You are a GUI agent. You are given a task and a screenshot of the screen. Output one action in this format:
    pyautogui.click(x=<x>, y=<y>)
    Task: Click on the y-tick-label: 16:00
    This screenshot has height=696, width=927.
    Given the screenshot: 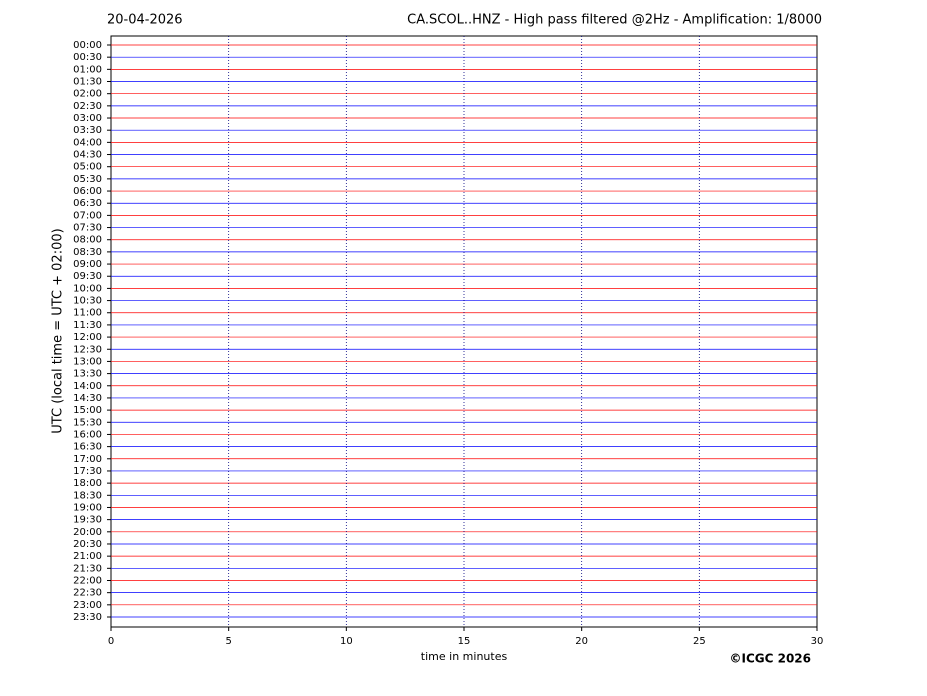 What is the action you would take?
    pyautogui.click(x=87, y=434)
    